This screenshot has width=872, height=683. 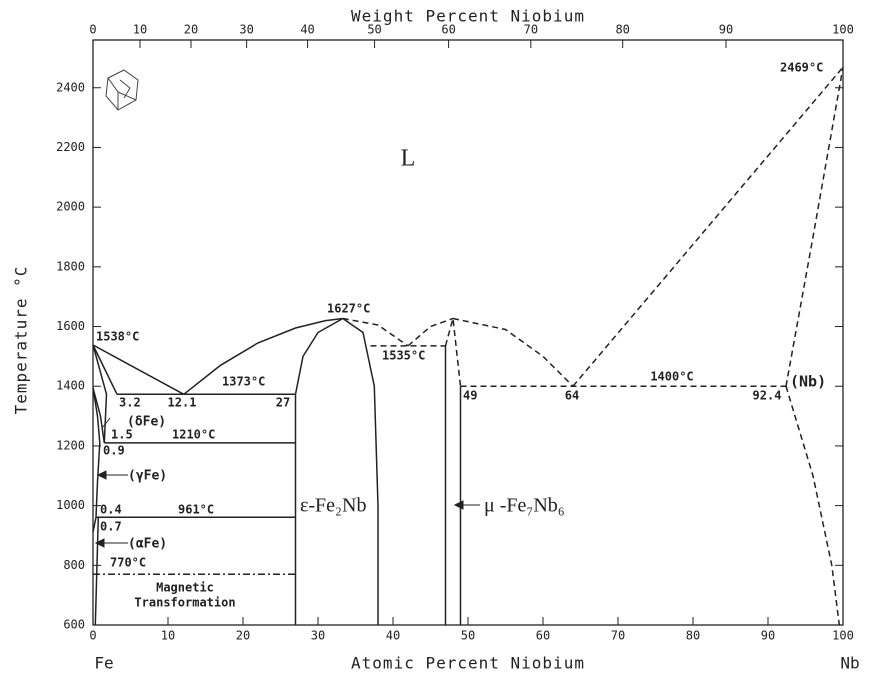 What do you see at coordinates (768, 636) in the screenshot?
I see `x-tick-label: 90` at bounding box center [768, 636].